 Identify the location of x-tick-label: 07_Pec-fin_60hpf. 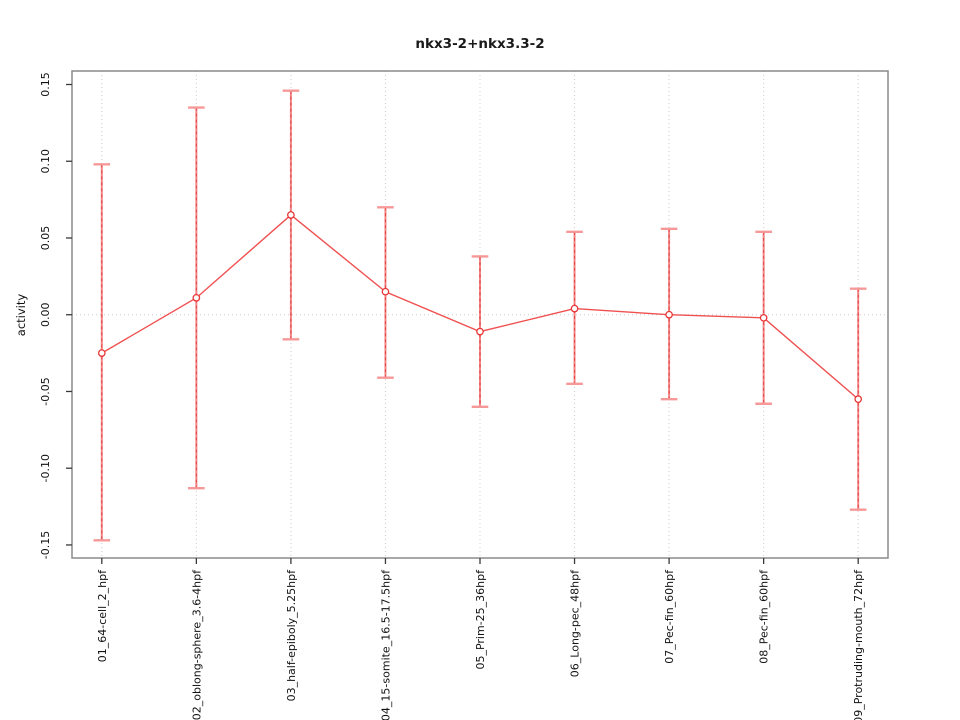
(669, 616).